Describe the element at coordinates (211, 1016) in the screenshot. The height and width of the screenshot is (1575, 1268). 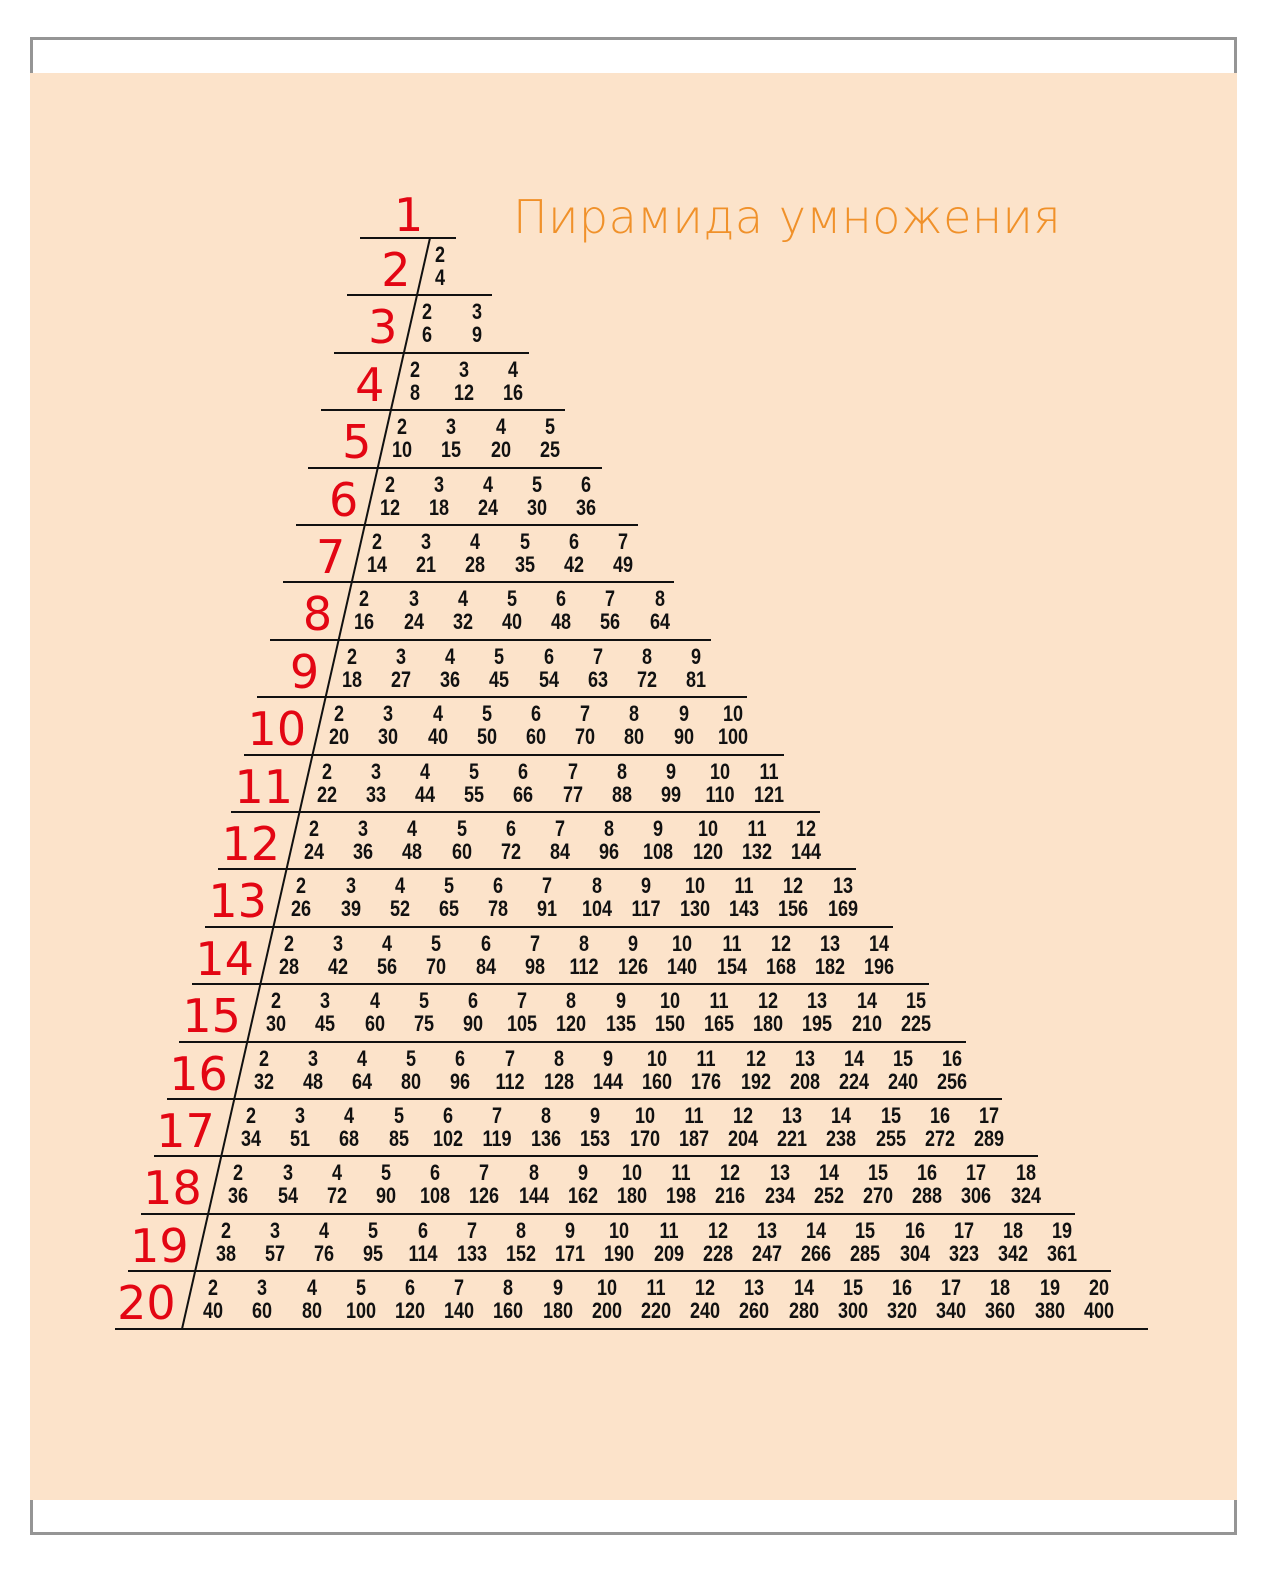
I see `multiplier-15: 15` at that location.